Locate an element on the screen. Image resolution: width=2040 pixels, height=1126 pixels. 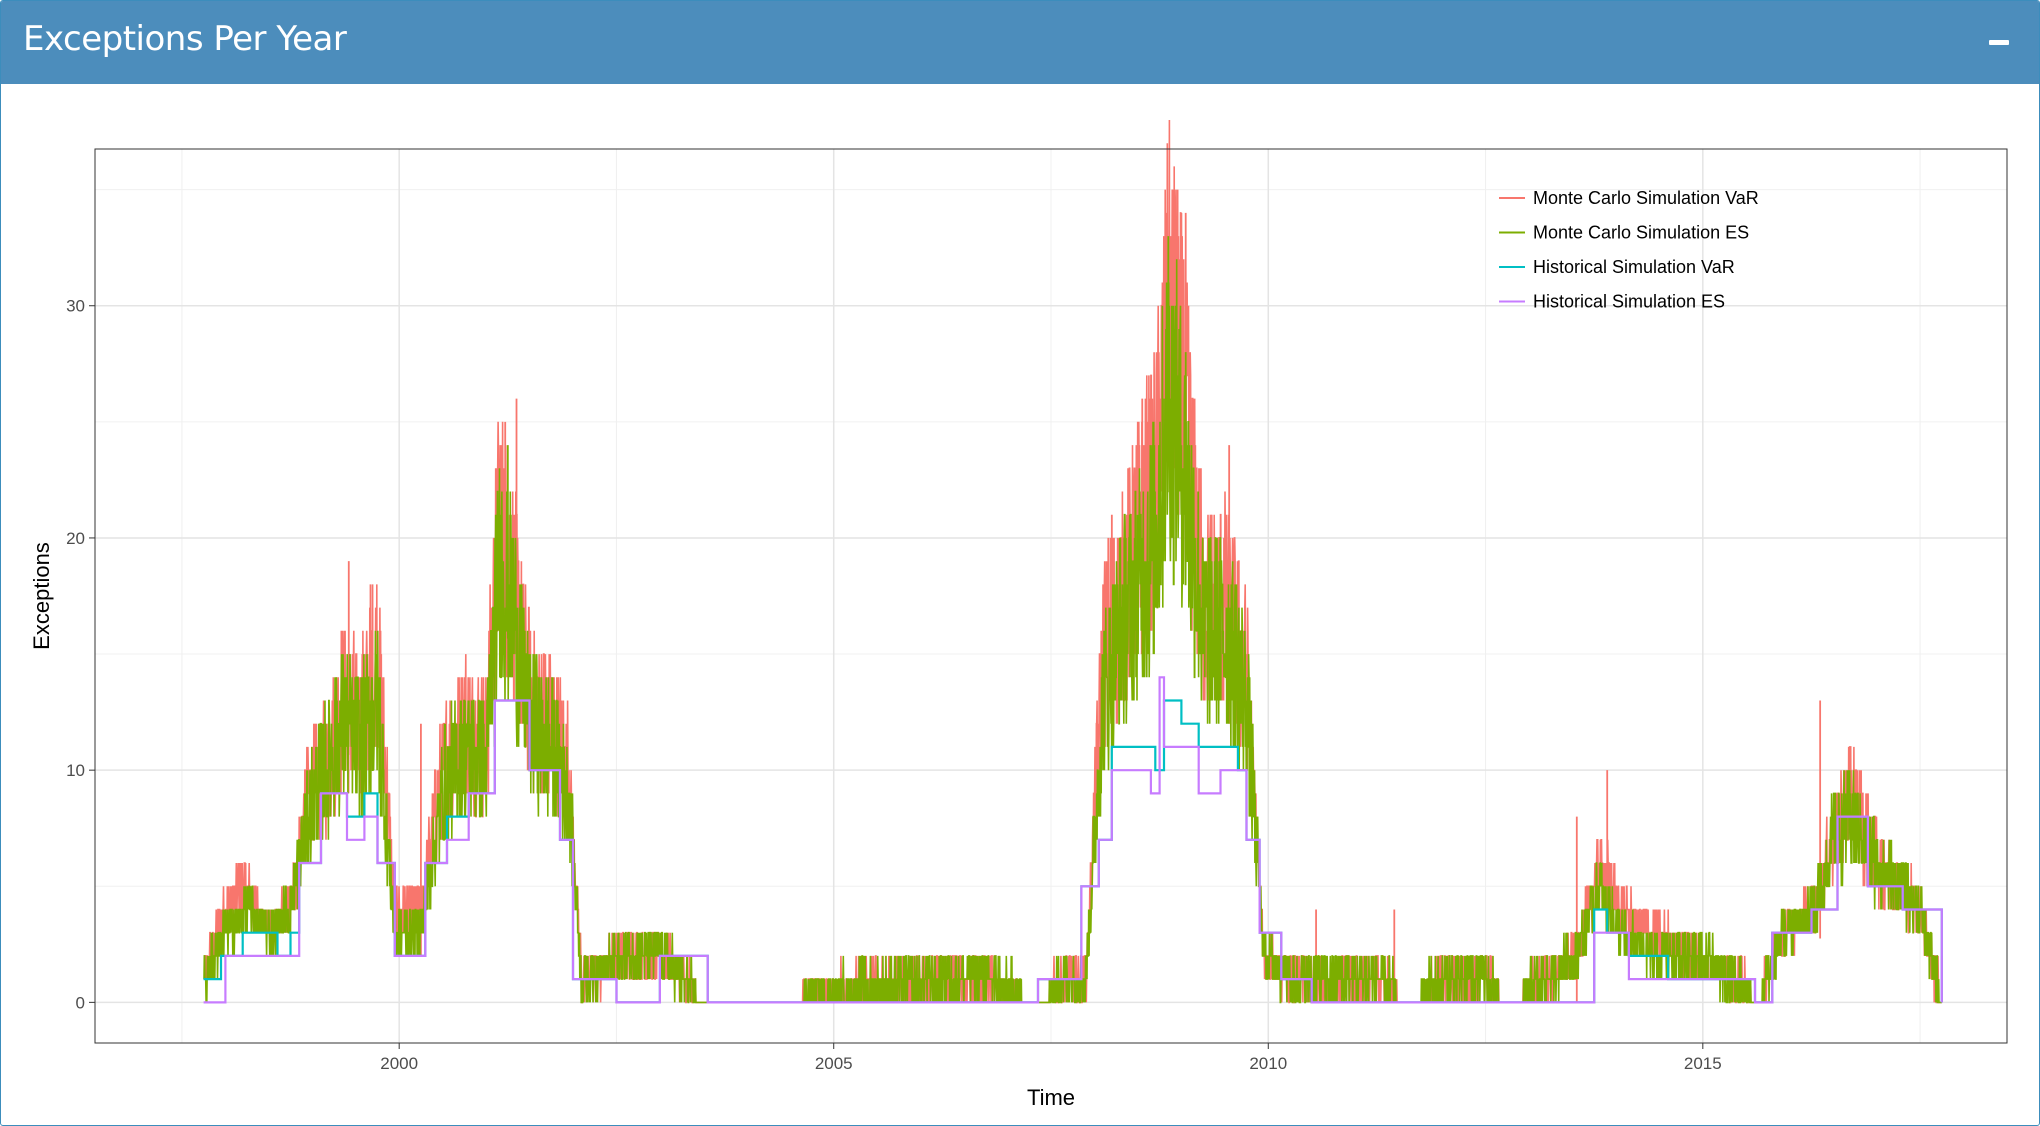
y-tick-label: 20 is located at coordinates (75, 538).